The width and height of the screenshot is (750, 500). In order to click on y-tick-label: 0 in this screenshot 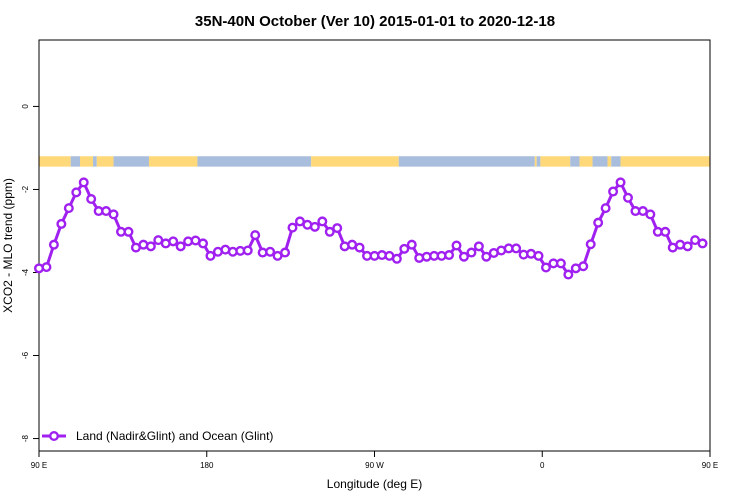, I will do `click(25, 106)`.